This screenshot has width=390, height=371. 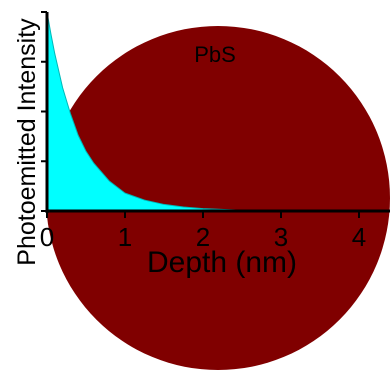 What do you see at coordinates (222, 262) in the screenshot?
I see `x-axis-label: Depth (nm)` at bounding box center [222, 262].